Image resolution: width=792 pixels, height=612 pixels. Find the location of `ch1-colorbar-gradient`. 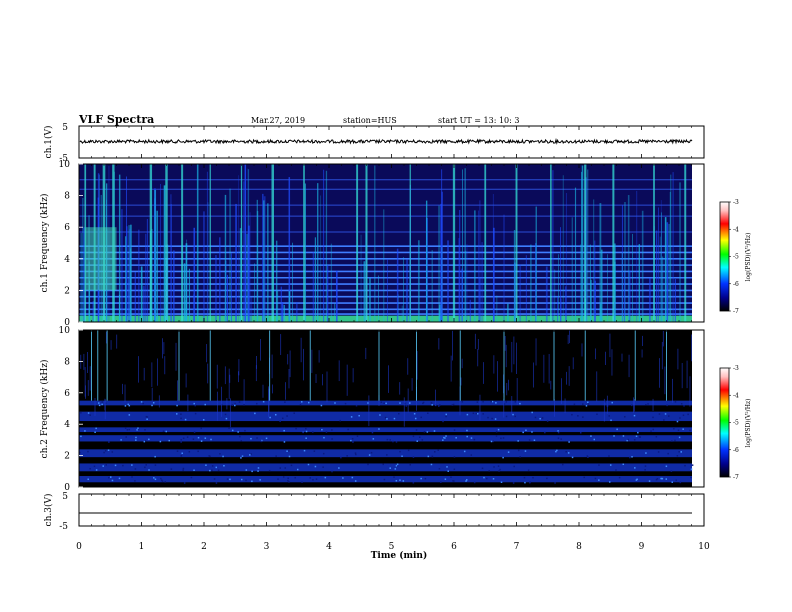

ch1-colorbar-gradient is located at coordinates (724, 256).